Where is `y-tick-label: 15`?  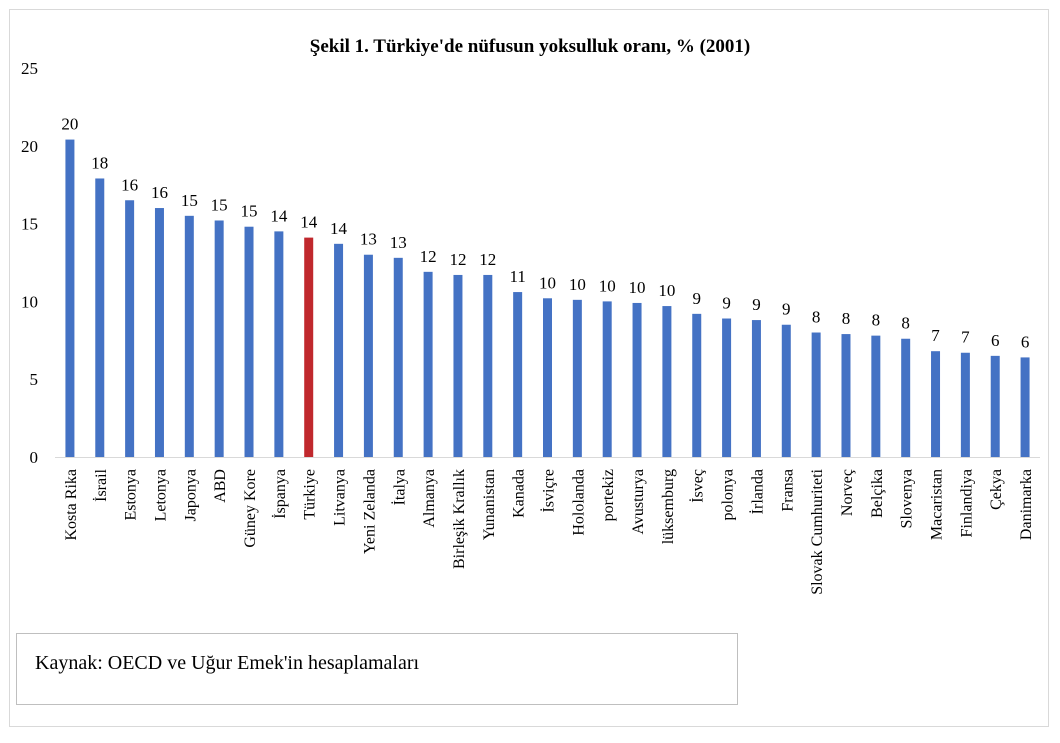
y-tick-label: 15 is located at coordinates (29, 224).